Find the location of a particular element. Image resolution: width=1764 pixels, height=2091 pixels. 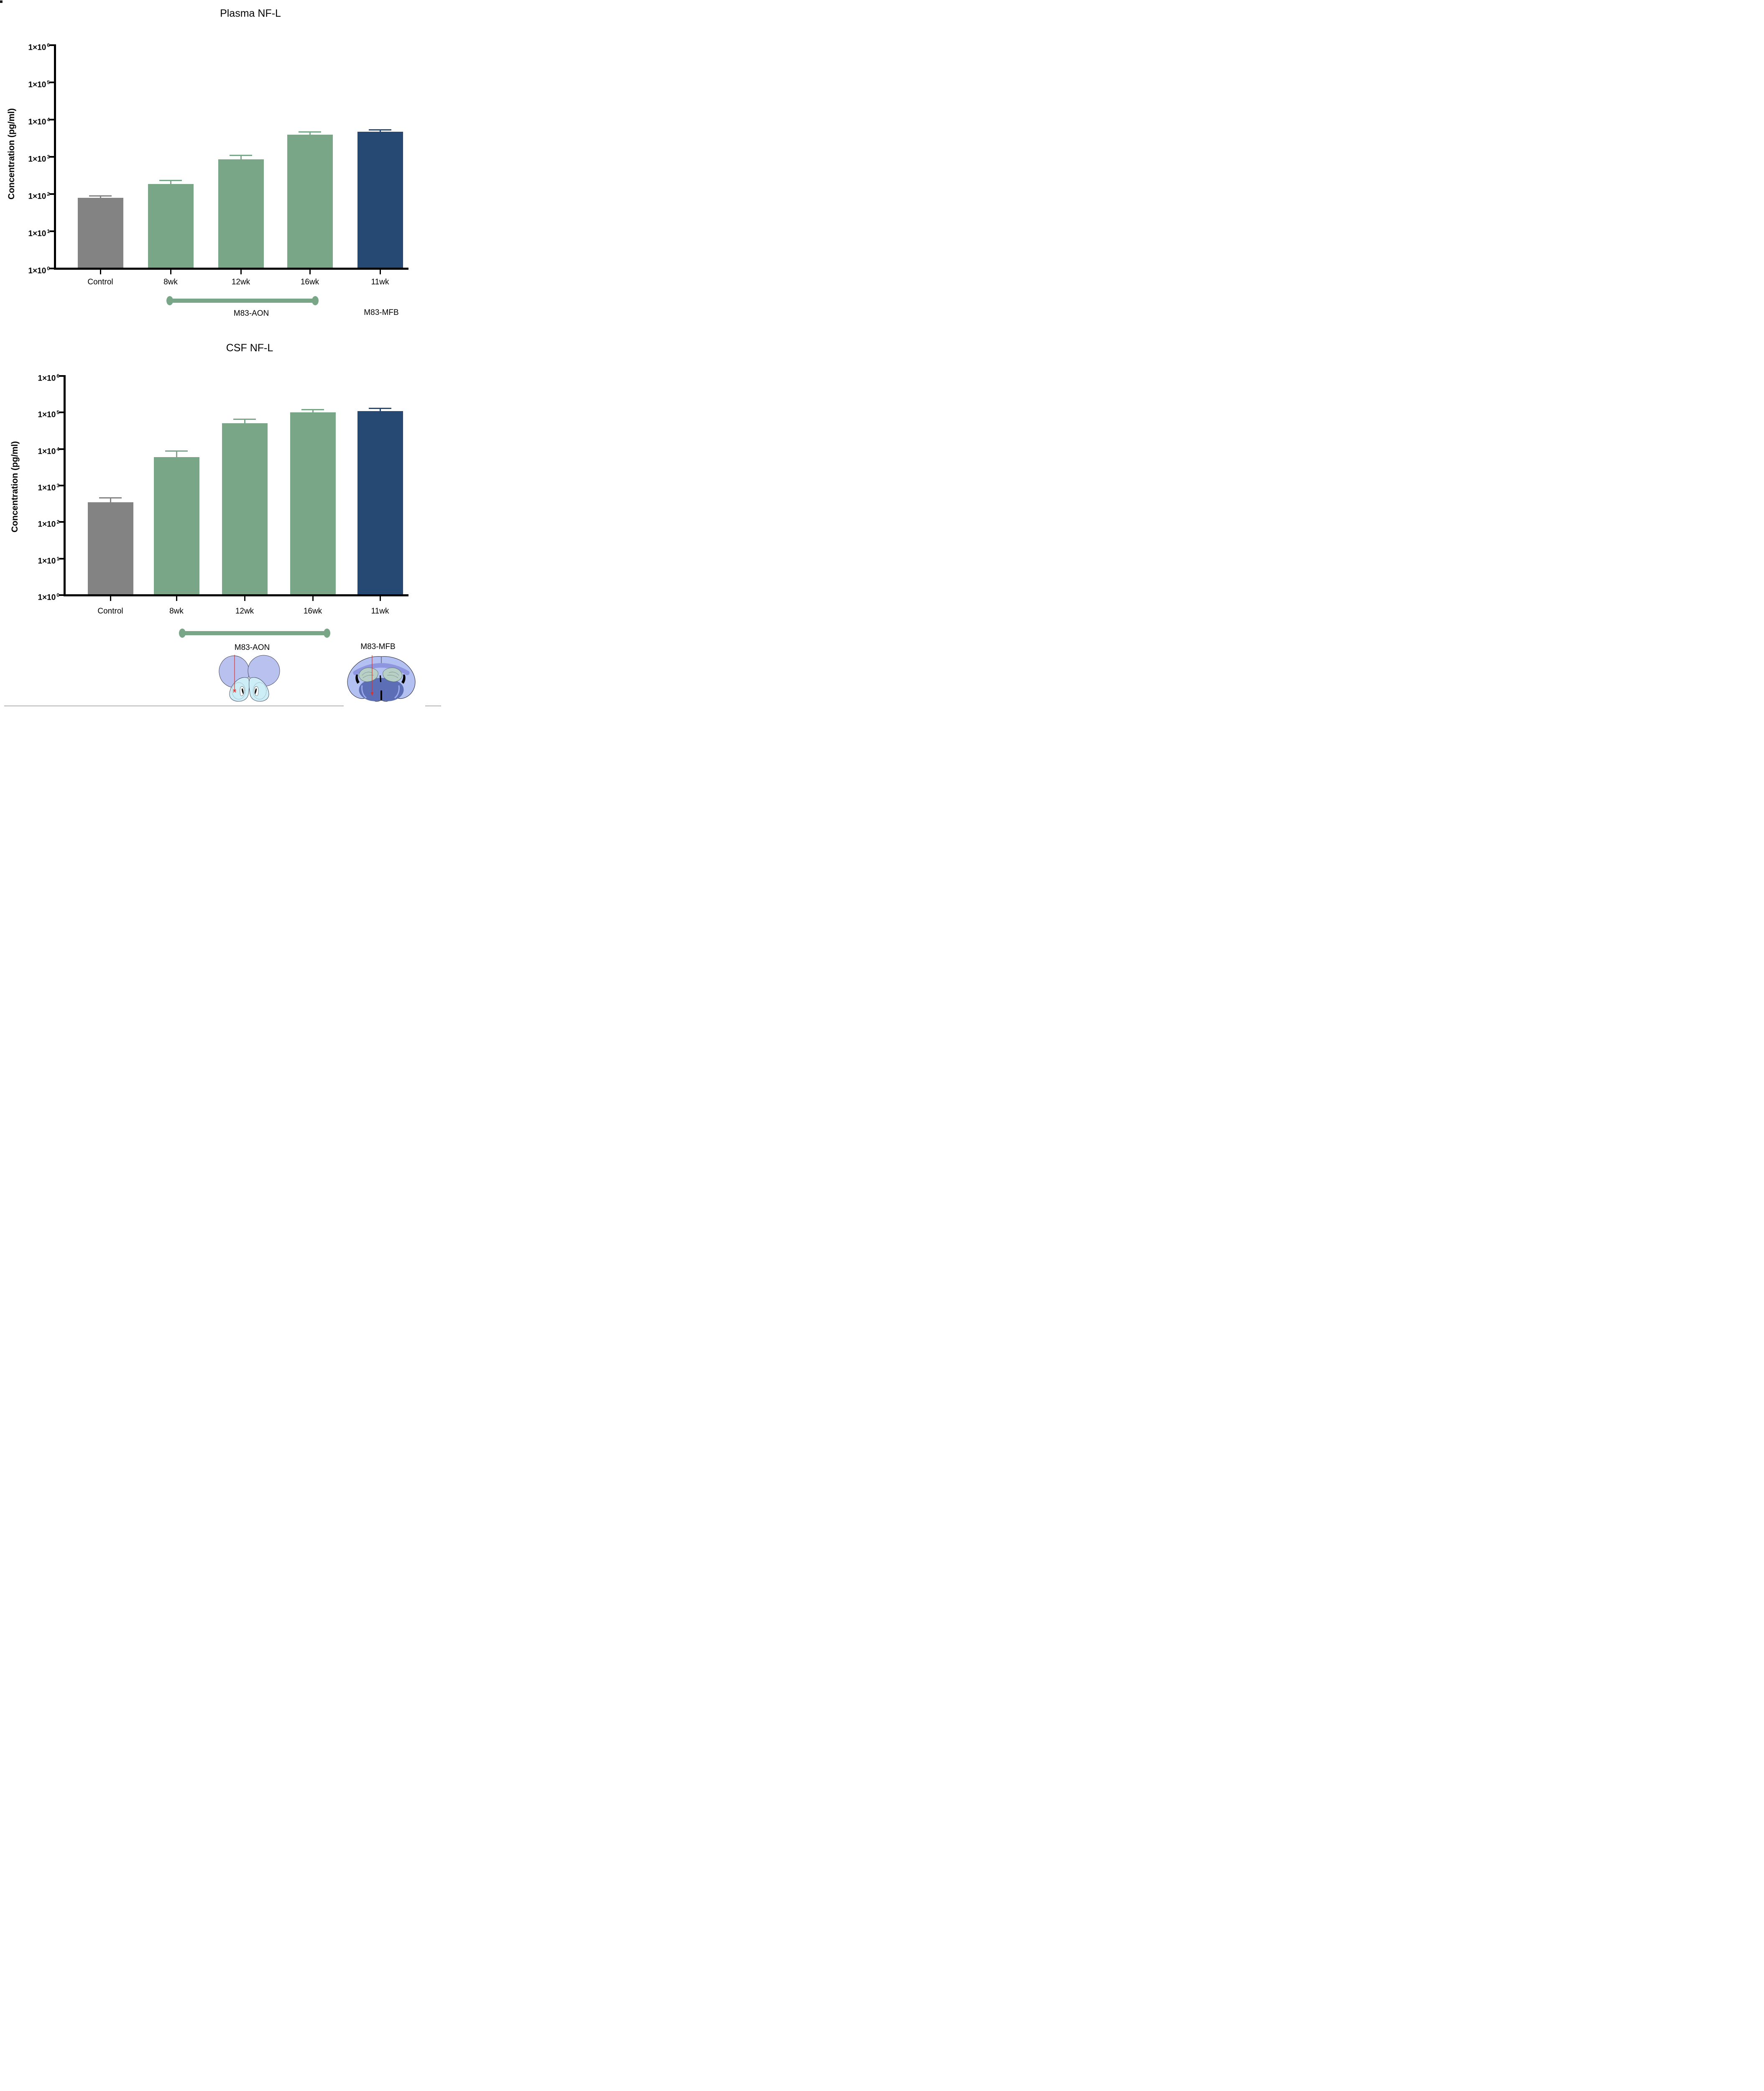

aon-dashed-contour-left is located at coordinates (239, 691).